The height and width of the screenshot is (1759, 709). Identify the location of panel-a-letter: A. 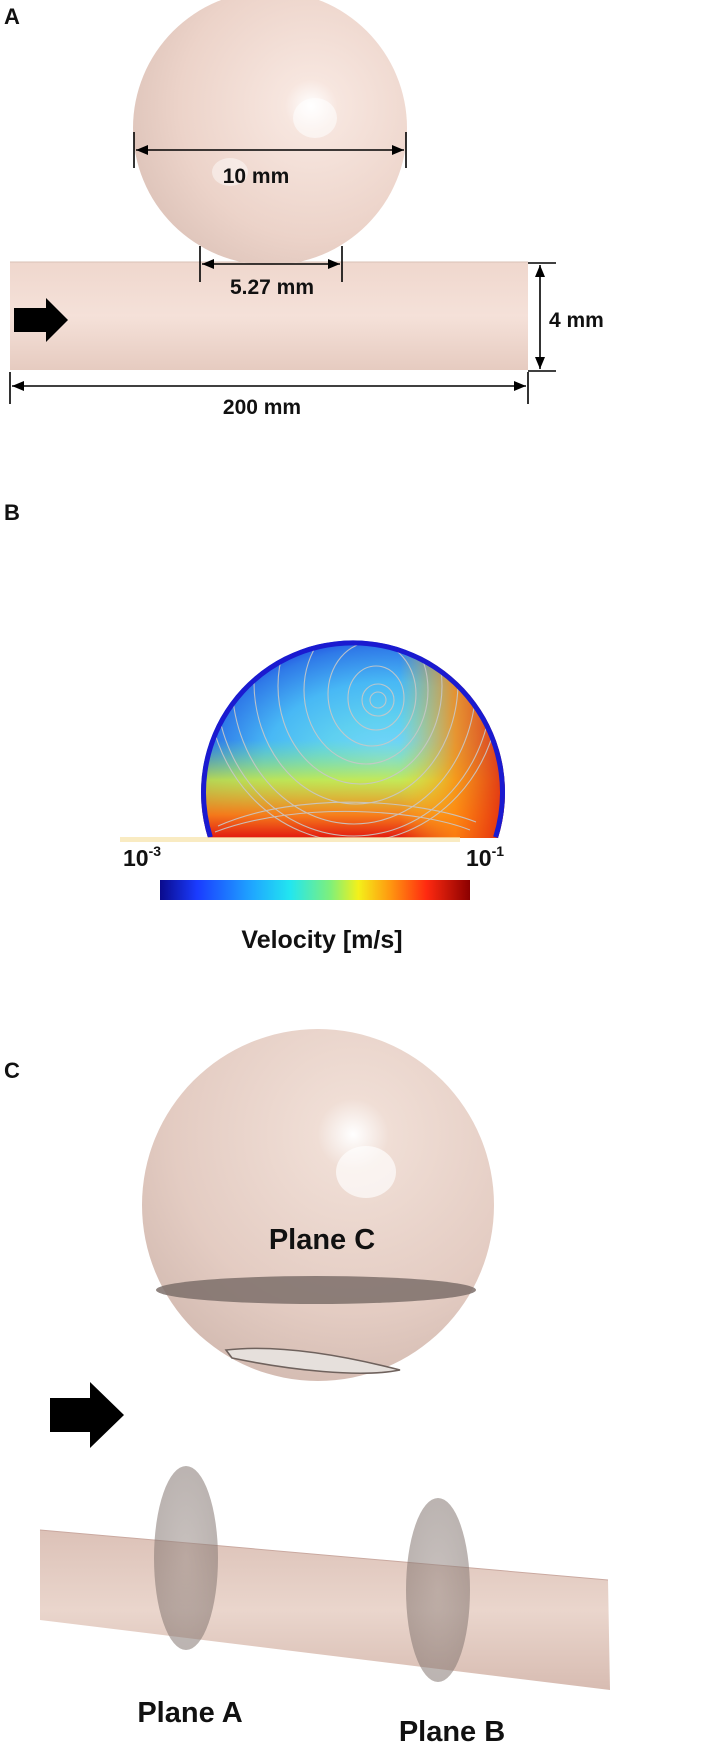
(12, 16).